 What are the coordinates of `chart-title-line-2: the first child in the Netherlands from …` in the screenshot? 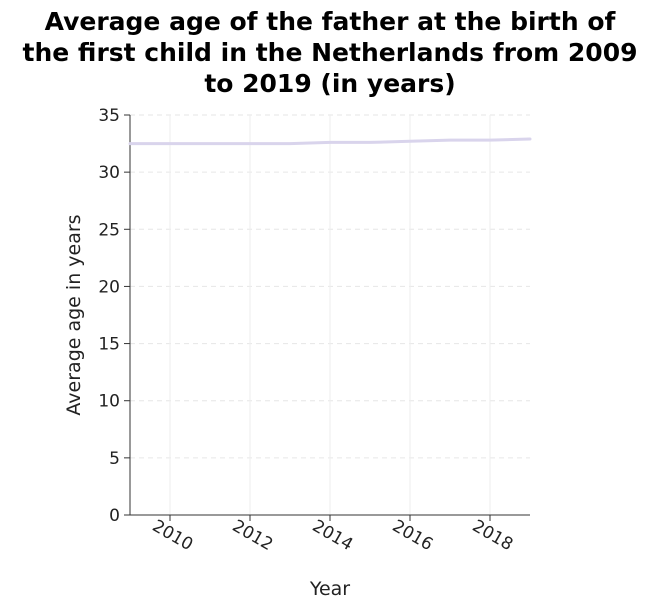 It's located at (330, 52).